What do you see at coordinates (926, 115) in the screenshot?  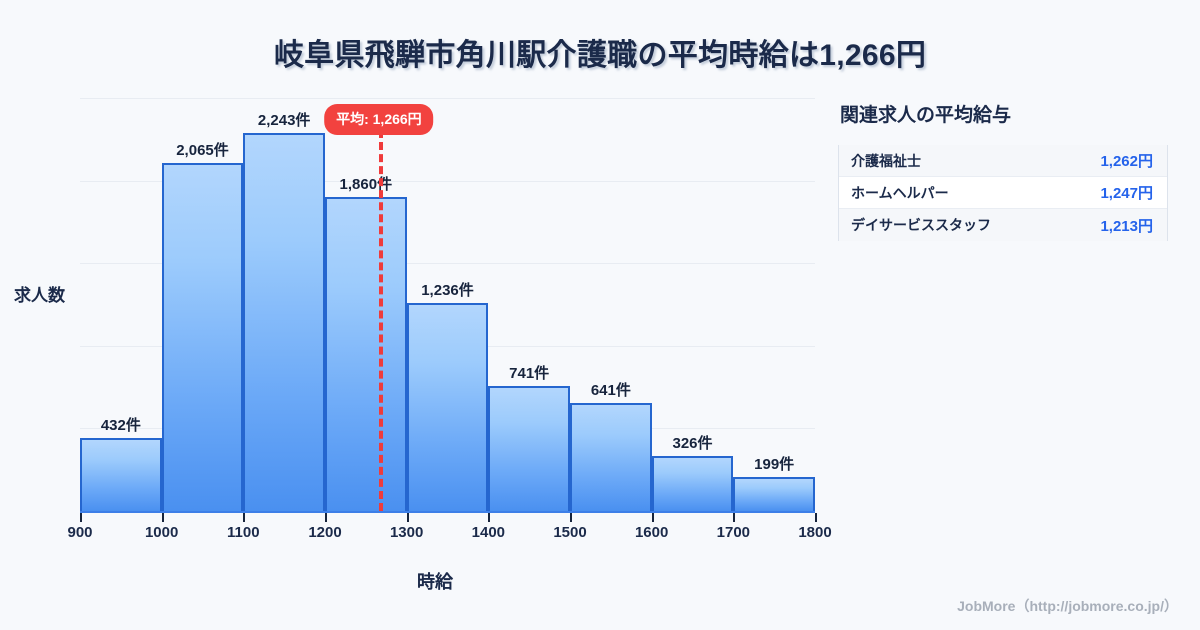 I see `related-salary-heading: 関連求人の平均給与` at bounding box center [926, 115].